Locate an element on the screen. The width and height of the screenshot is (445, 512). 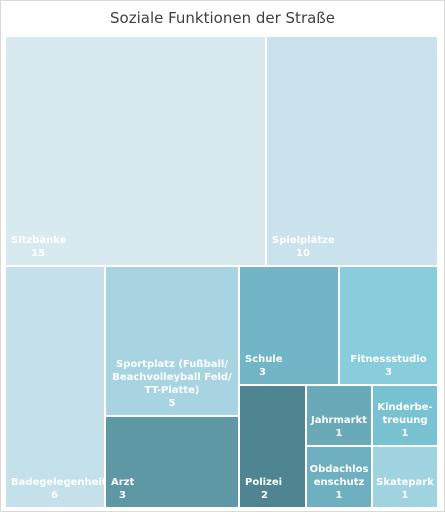
chart-title: Soziale Funktionen der Straße is located at coordinates (222, 18).